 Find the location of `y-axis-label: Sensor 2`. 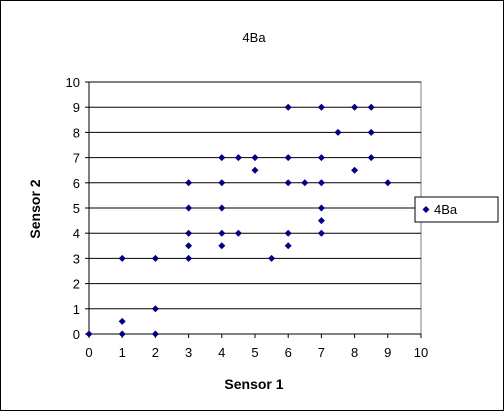

y-axis-label: Sensor 2 is located at coordinates (35, 208).